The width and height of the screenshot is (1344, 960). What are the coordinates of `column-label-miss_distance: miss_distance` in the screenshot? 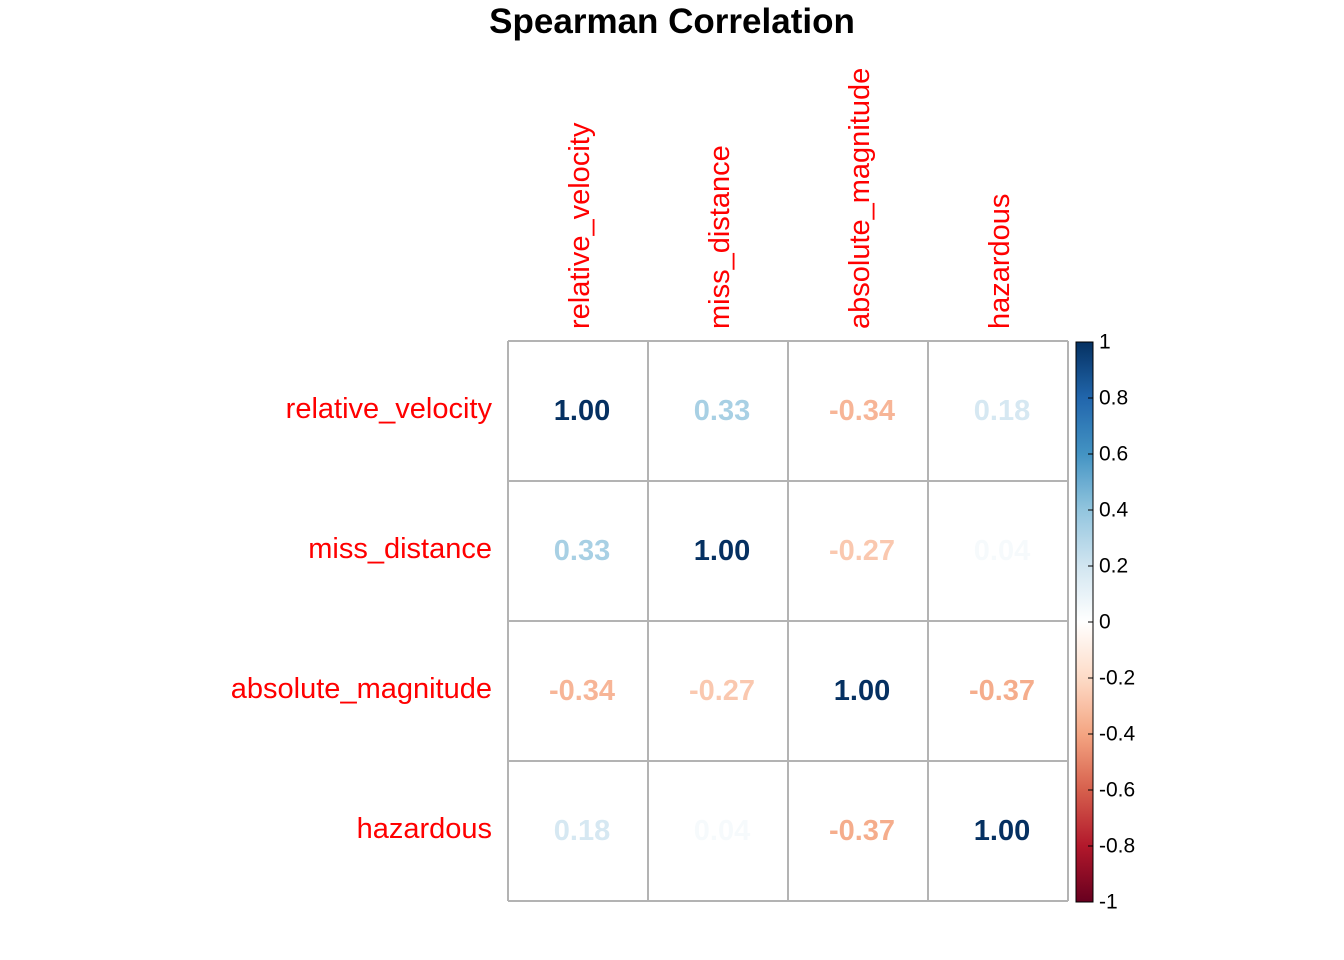 It's located at (720, 237).